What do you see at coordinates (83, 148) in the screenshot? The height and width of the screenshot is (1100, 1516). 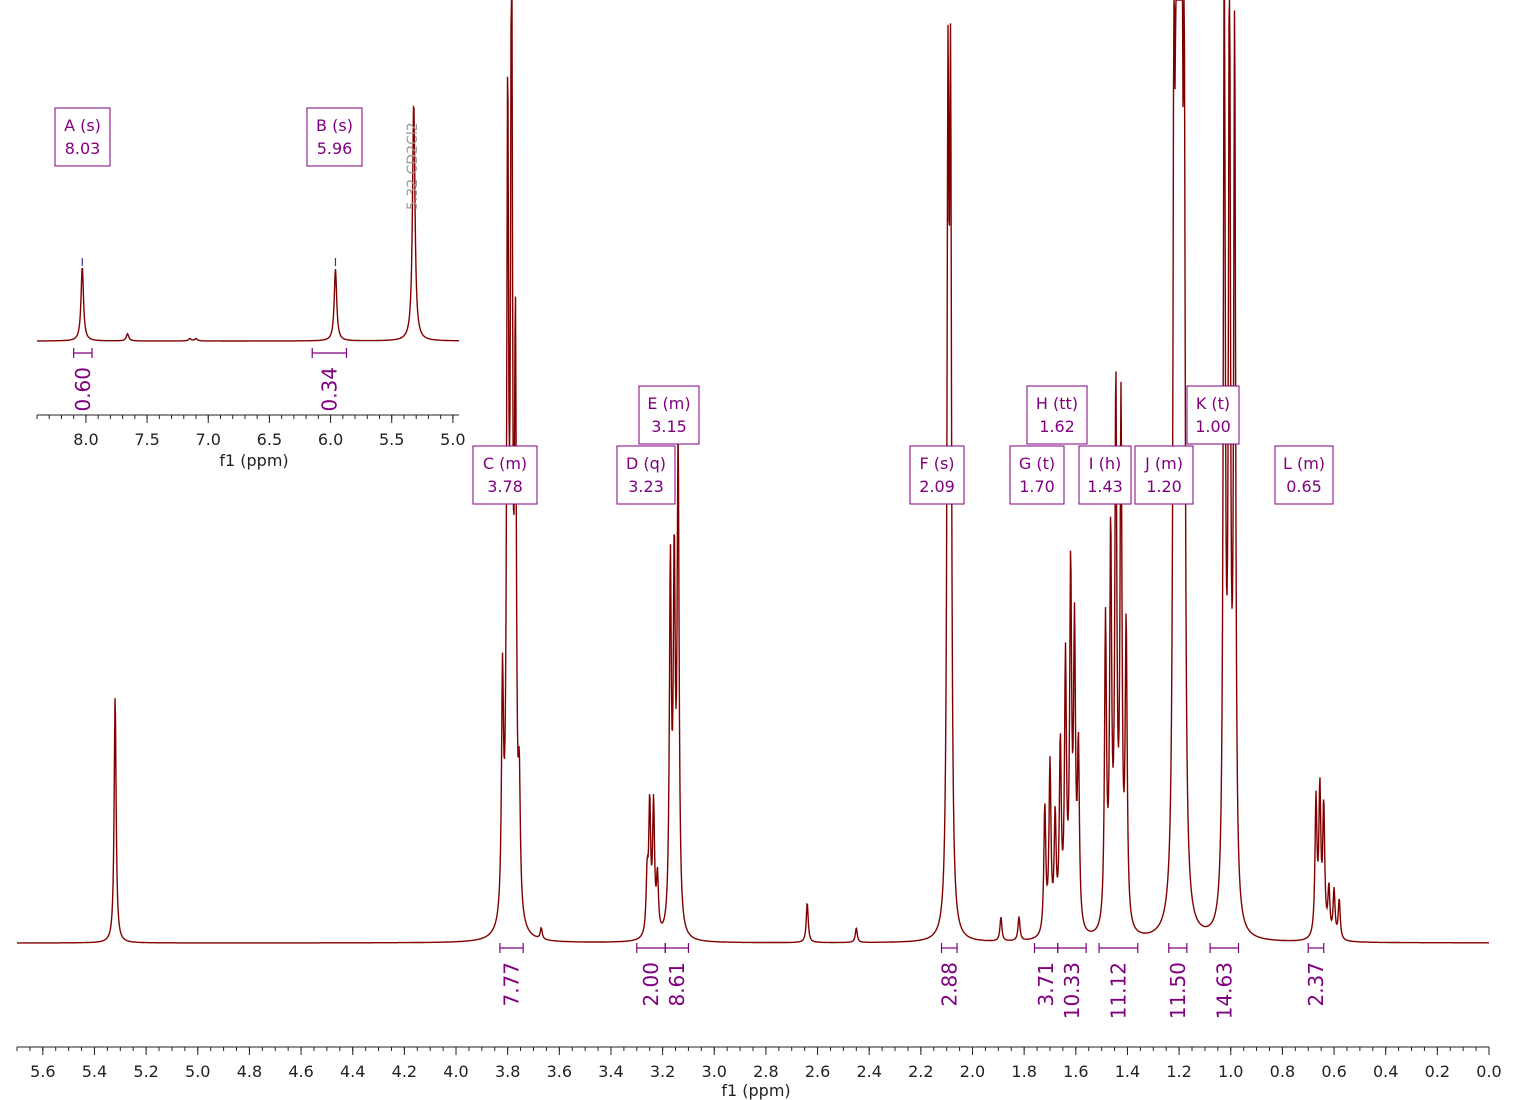 I see `svg-text: 8.03` at bounding box center [83, 148].